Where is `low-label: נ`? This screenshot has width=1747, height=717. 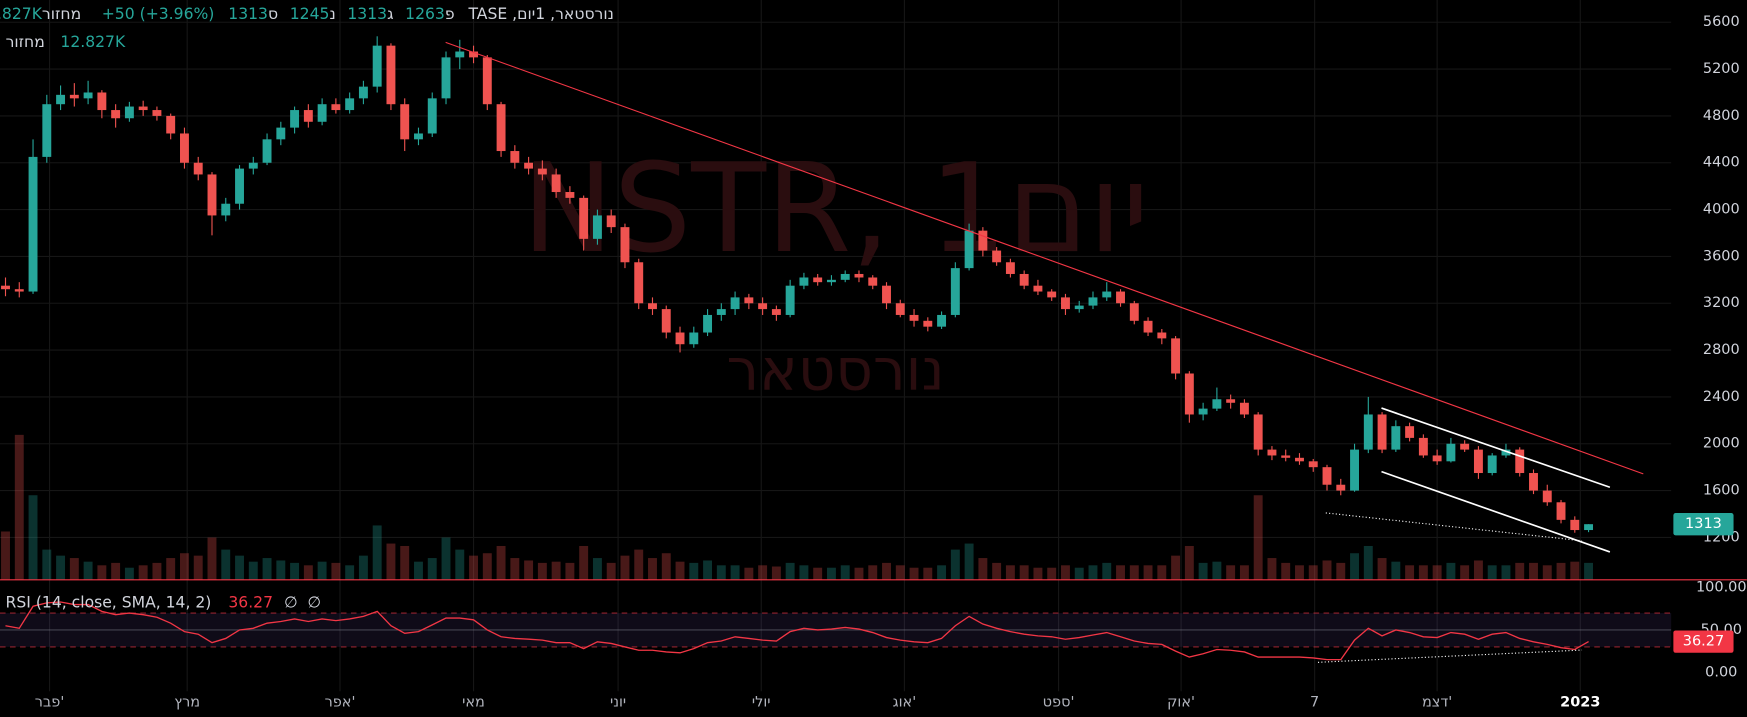
low-label: נ is located at coordinates (332, 14).